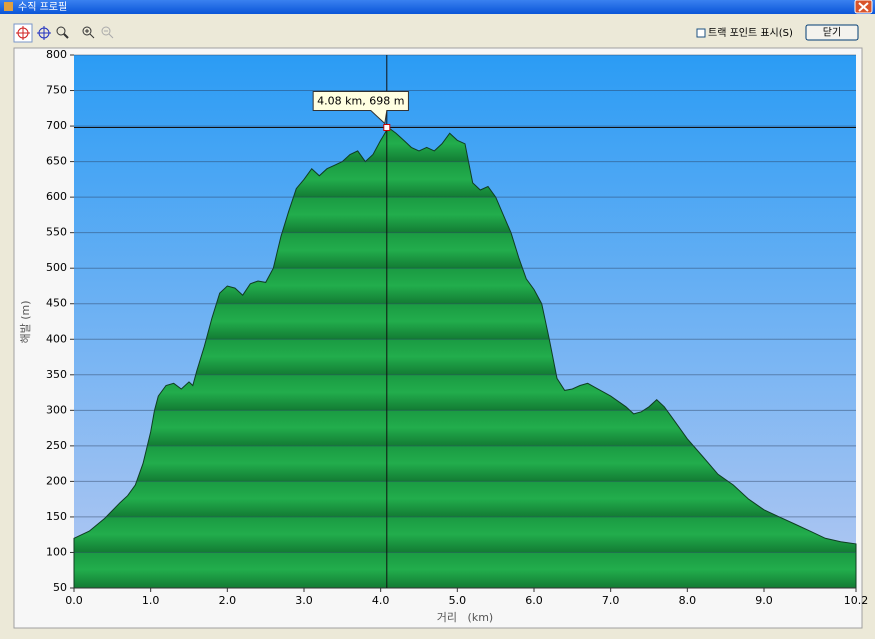 The width and height of the screenshot is (875, 643). I want to click on close-button, so click(832, 32).